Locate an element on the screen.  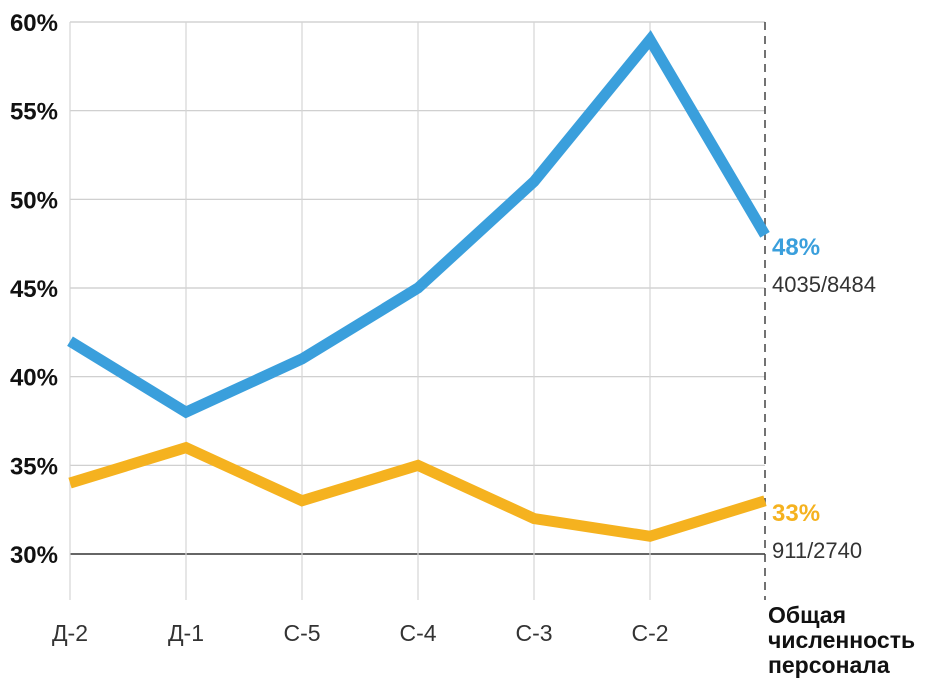
y-tick-label: 40% is located at coordinates (34, 378).